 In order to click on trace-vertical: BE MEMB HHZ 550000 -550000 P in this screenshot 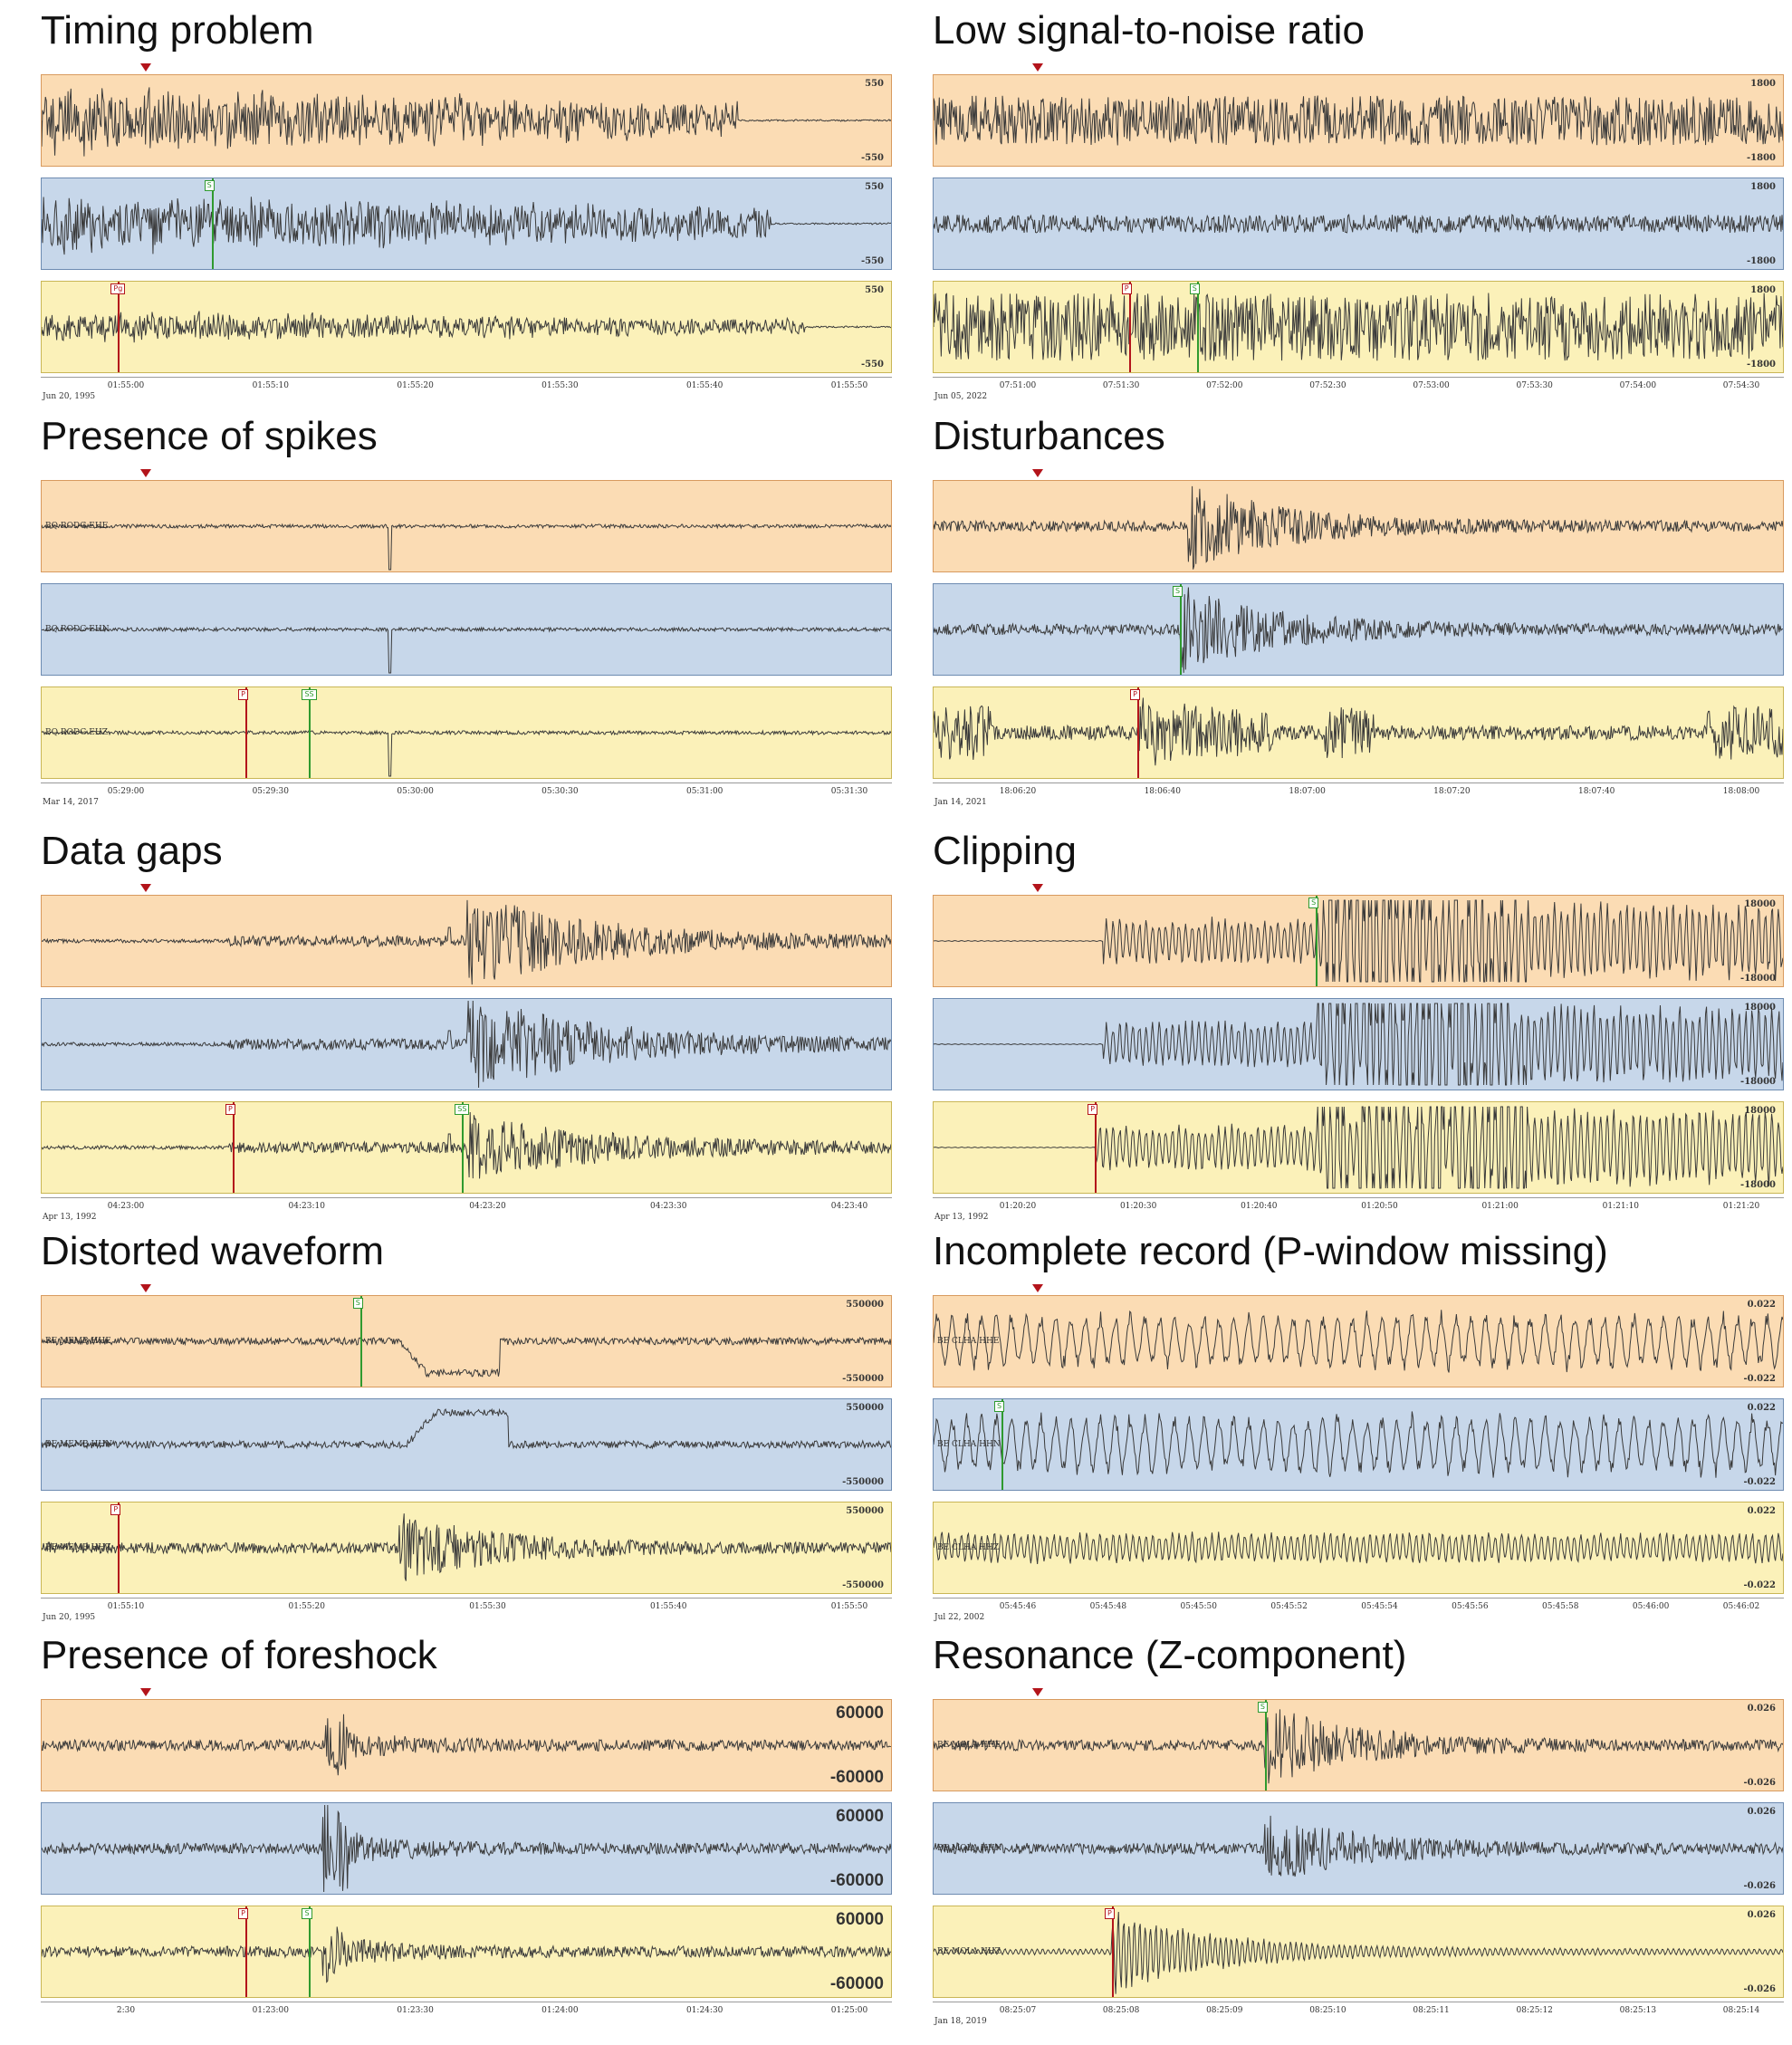, I will do `click(466, 1548)`.